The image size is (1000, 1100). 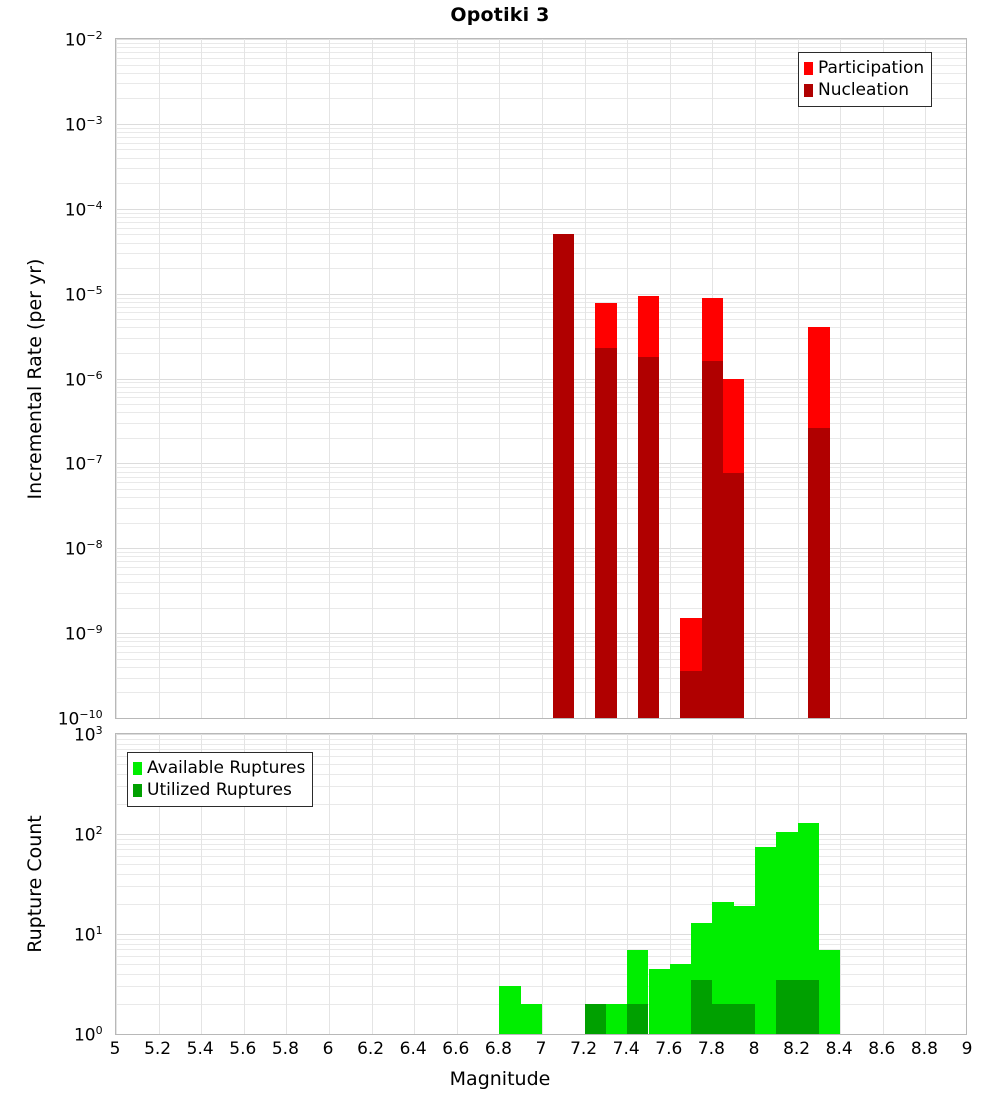 What do you see at coordinates (648, 537) in the screenshot?
I see `bar-segment-nucleation` at bounding box center [648, 537].